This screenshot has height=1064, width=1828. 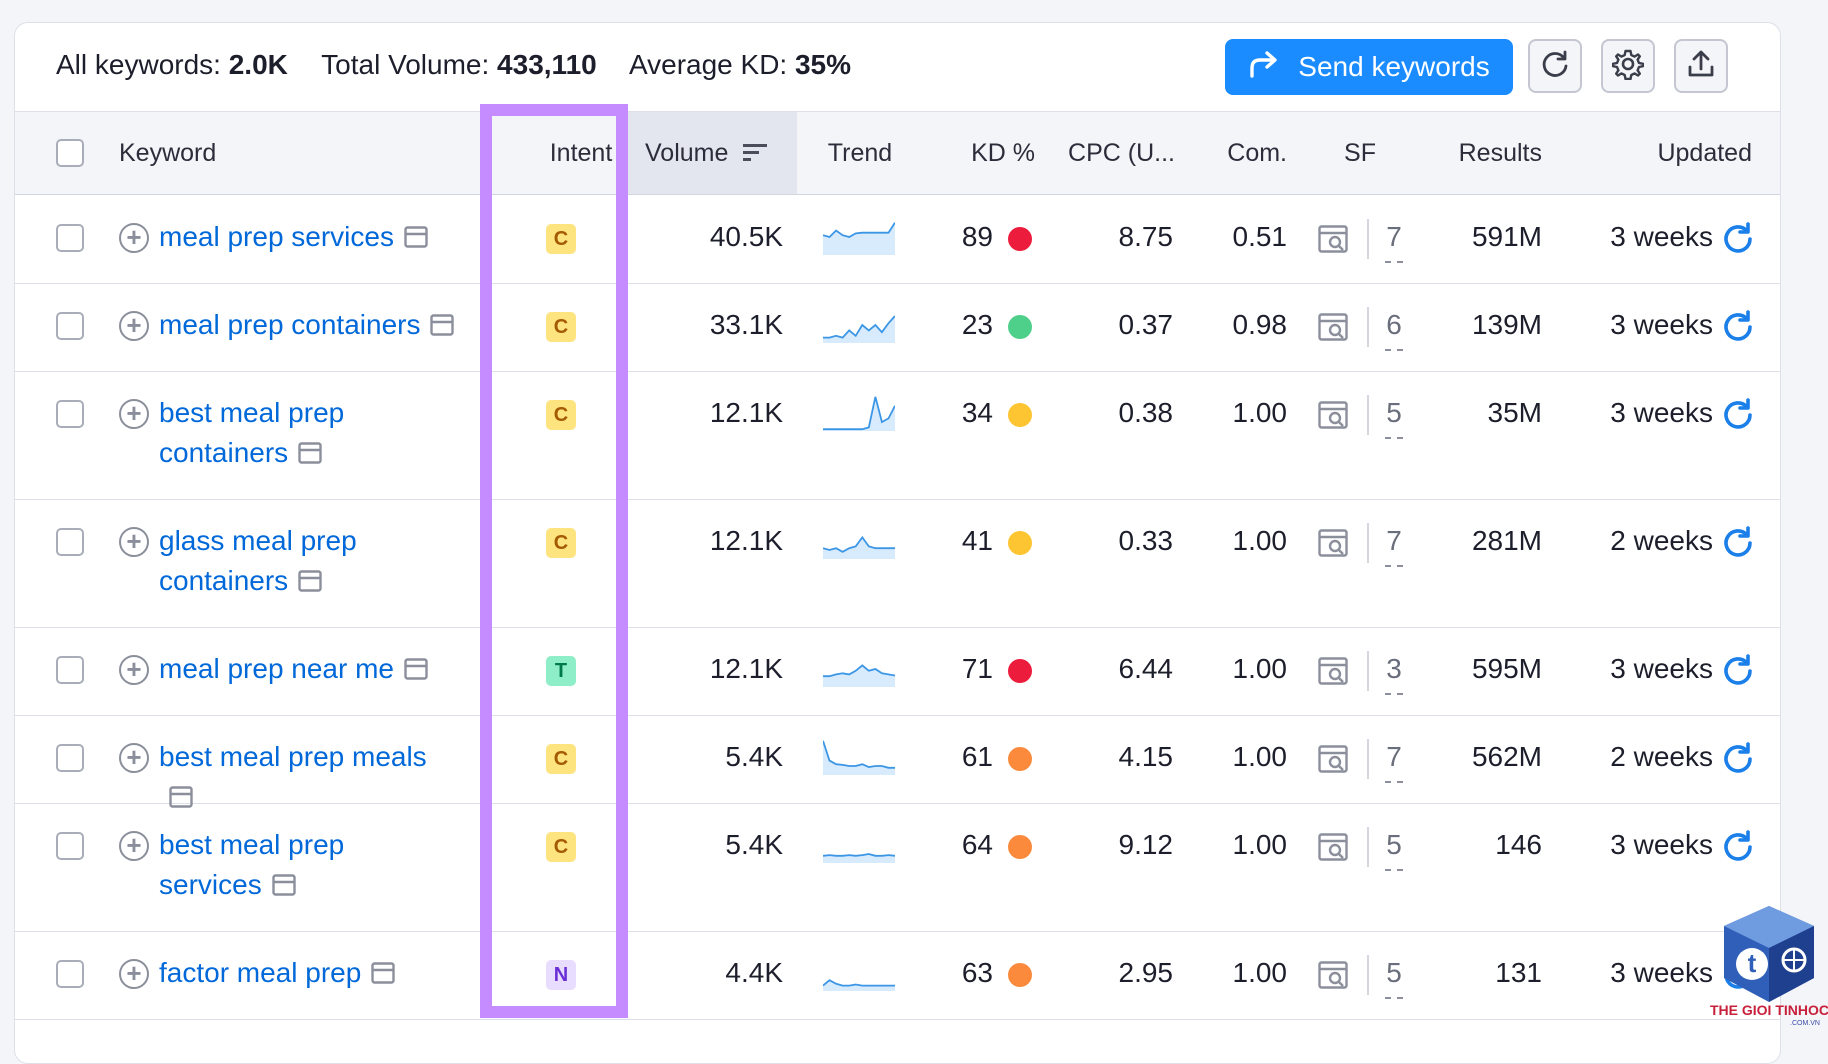 I want to click on column-header-keyword: Keyword, so click(x=168, y=153).